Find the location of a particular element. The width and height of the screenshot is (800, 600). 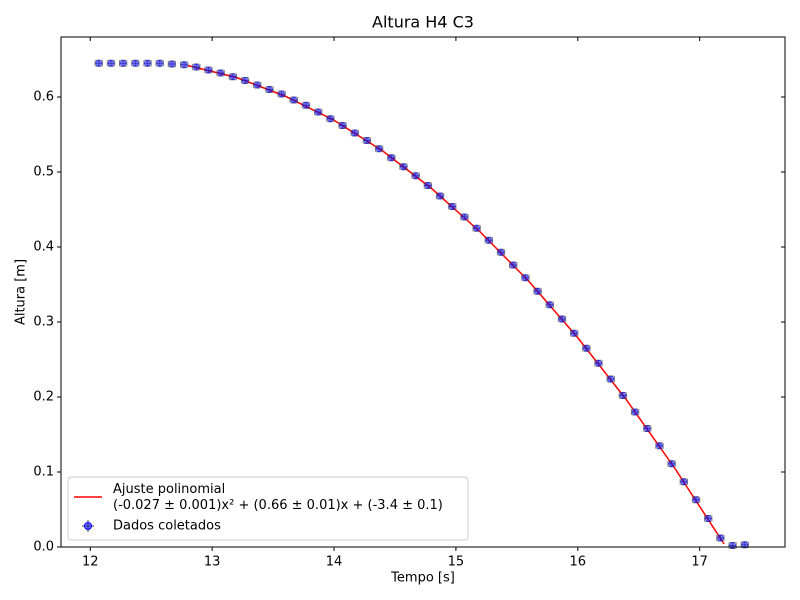

x-tick-label: 15 is located at coordinates (456, 562).